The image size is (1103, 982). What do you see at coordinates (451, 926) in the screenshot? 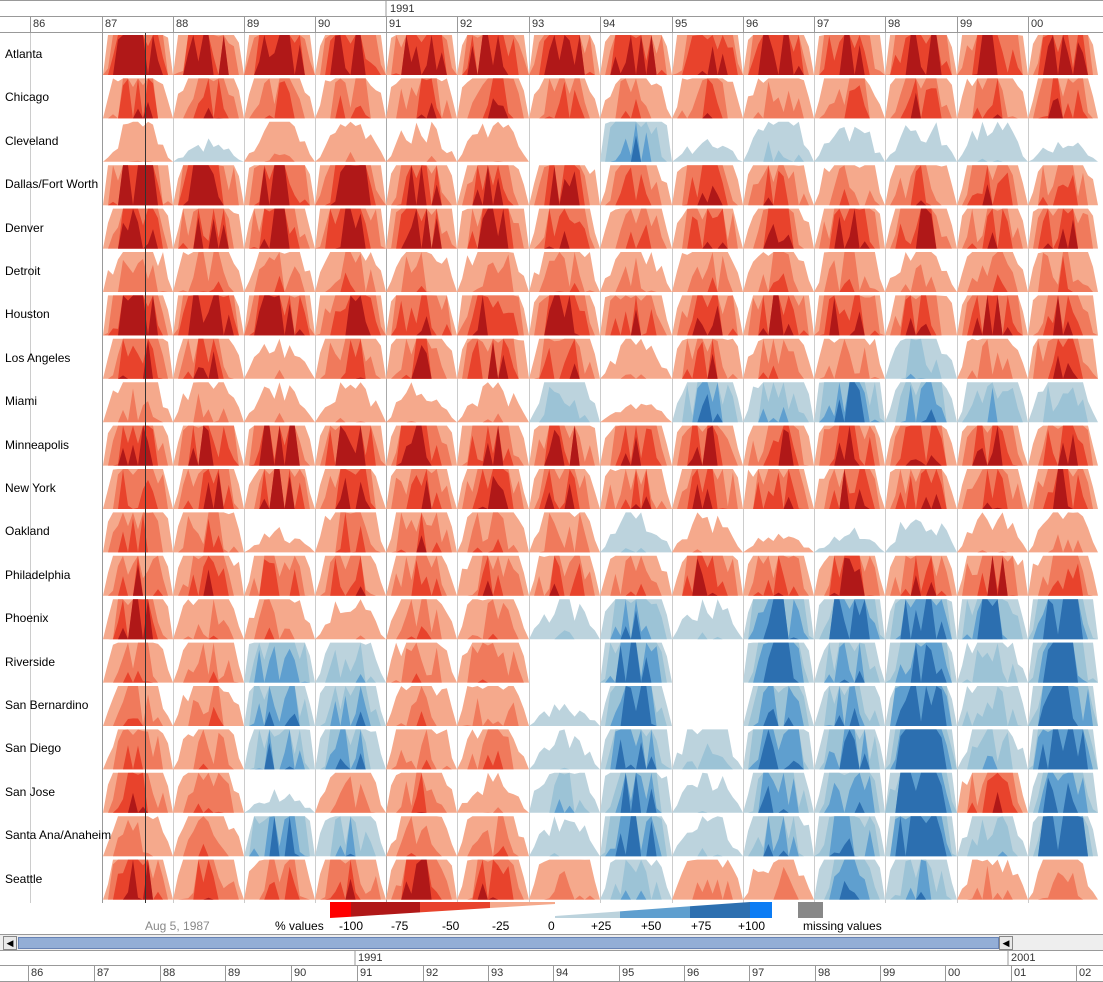
I see `legend-label: -50` at bounding box center [451, 926].